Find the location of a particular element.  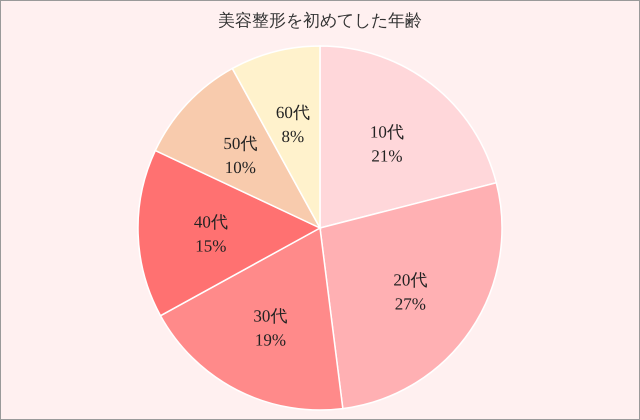

slice-label: 50代 is located at coordinates (240, 144).